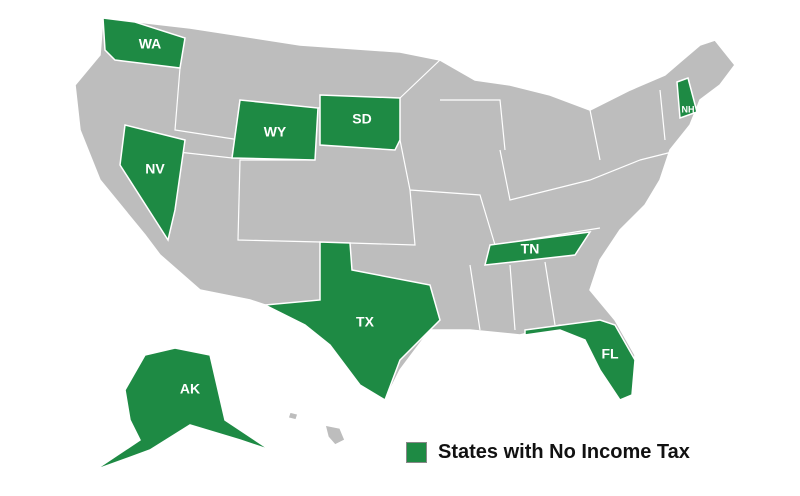  Describe the element at coordinates (150, 44) in the screenshot. I see `label-wa: WA` at that location.